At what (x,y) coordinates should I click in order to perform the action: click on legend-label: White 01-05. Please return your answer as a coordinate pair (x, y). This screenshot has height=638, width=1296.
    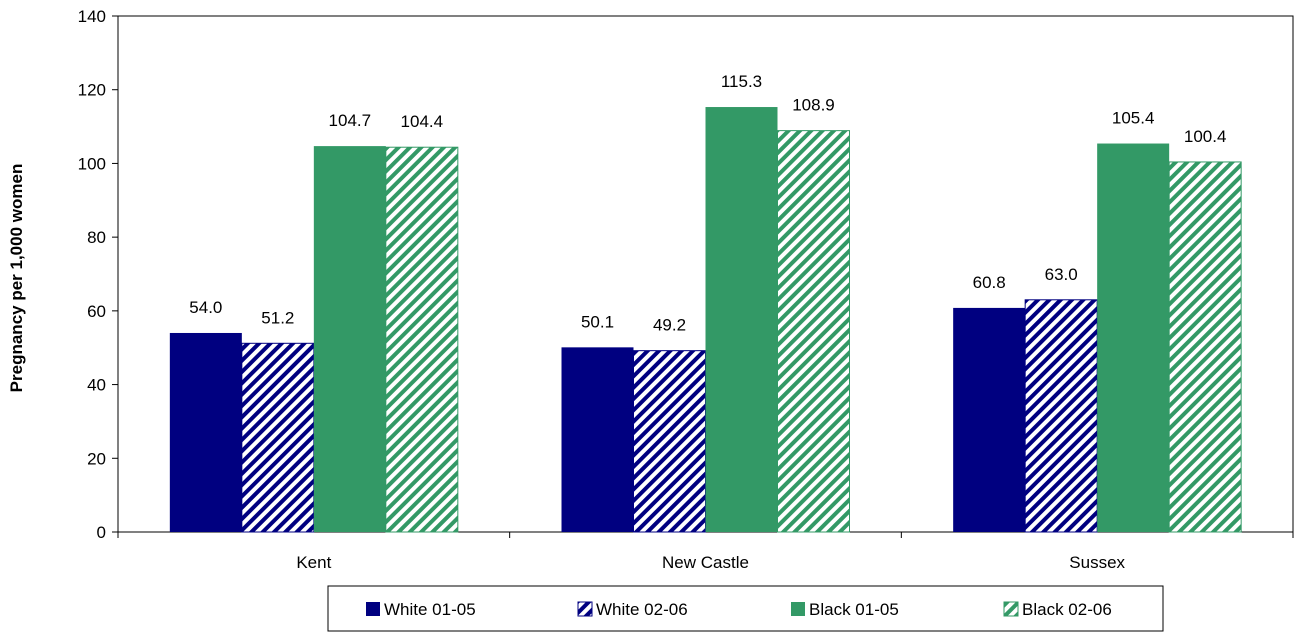
    Looking at the image, I should click on (430, 609).